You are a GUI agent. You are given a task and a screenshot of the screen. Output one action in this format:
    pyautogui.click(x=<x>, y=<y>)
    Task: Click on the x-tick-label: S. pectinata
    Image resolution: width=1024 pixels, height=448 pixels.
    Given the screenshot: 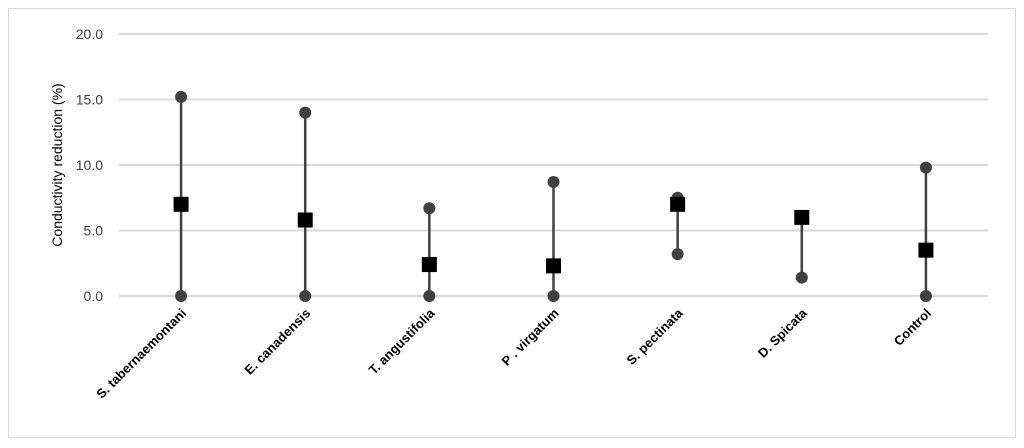 What is the action you would take?
    pyautogui.click(x=655, y=336)
    